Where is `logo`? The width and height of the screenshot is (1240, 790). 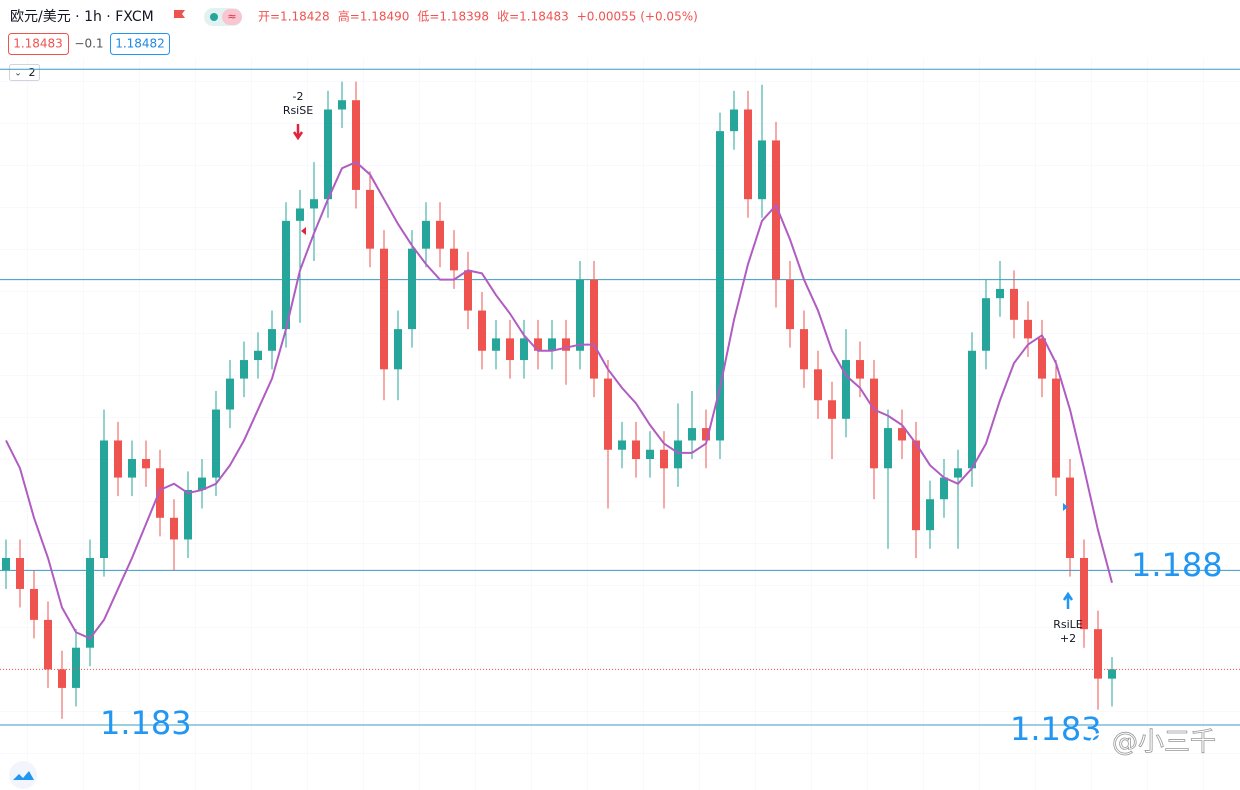
logo is located at coordinates (23, 775).